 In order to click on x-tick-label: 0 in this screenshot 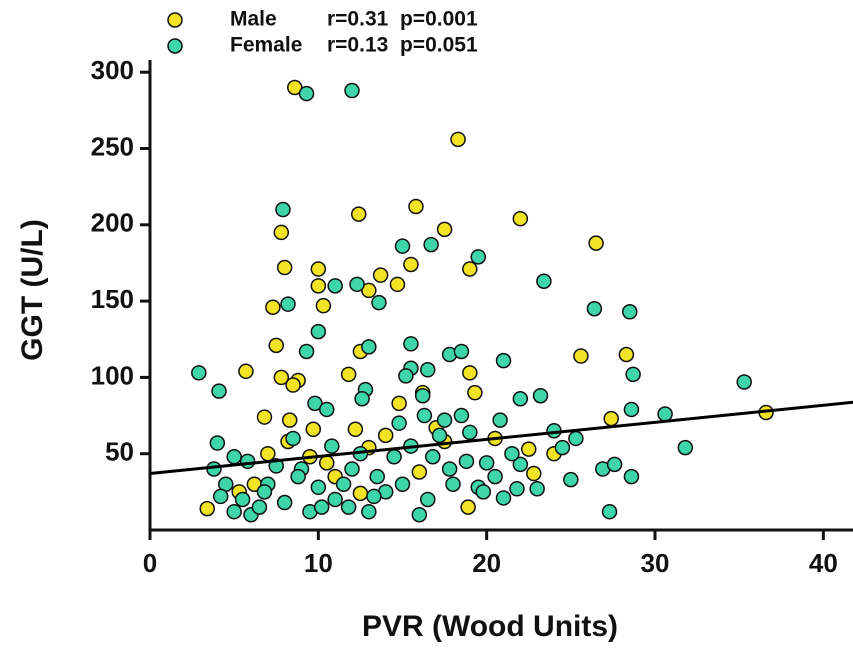, I will do `click(150, 563)`.